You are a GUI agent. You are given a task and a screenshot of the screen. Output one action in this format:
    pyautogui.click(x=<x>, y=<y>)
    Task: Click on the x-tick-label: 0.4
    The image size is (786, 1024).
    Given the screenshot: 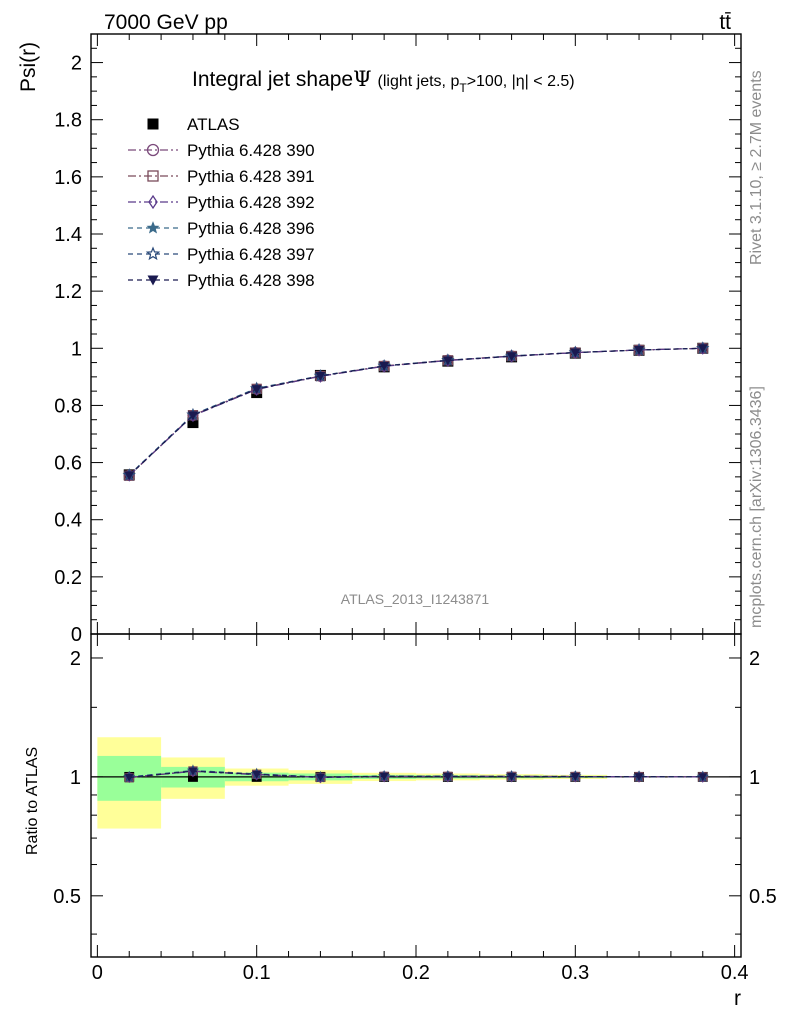 What is the action you would take?
    pyautogui.click(x=735, y=973)
    